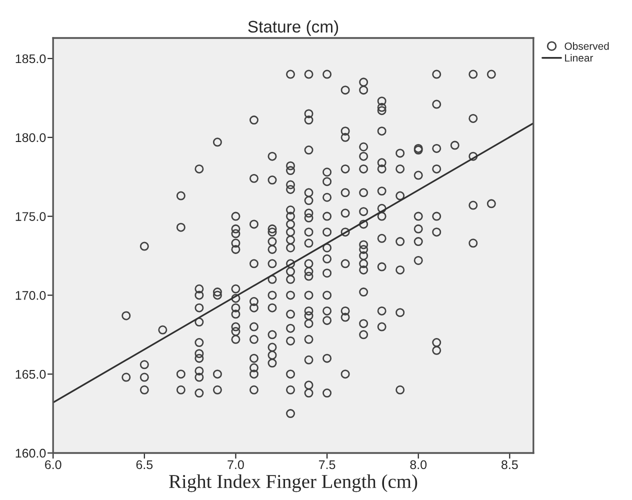  Describe the element at coordinates (31, 453) in the screenshot. I see `y-tick-label: 160.0` at that location.